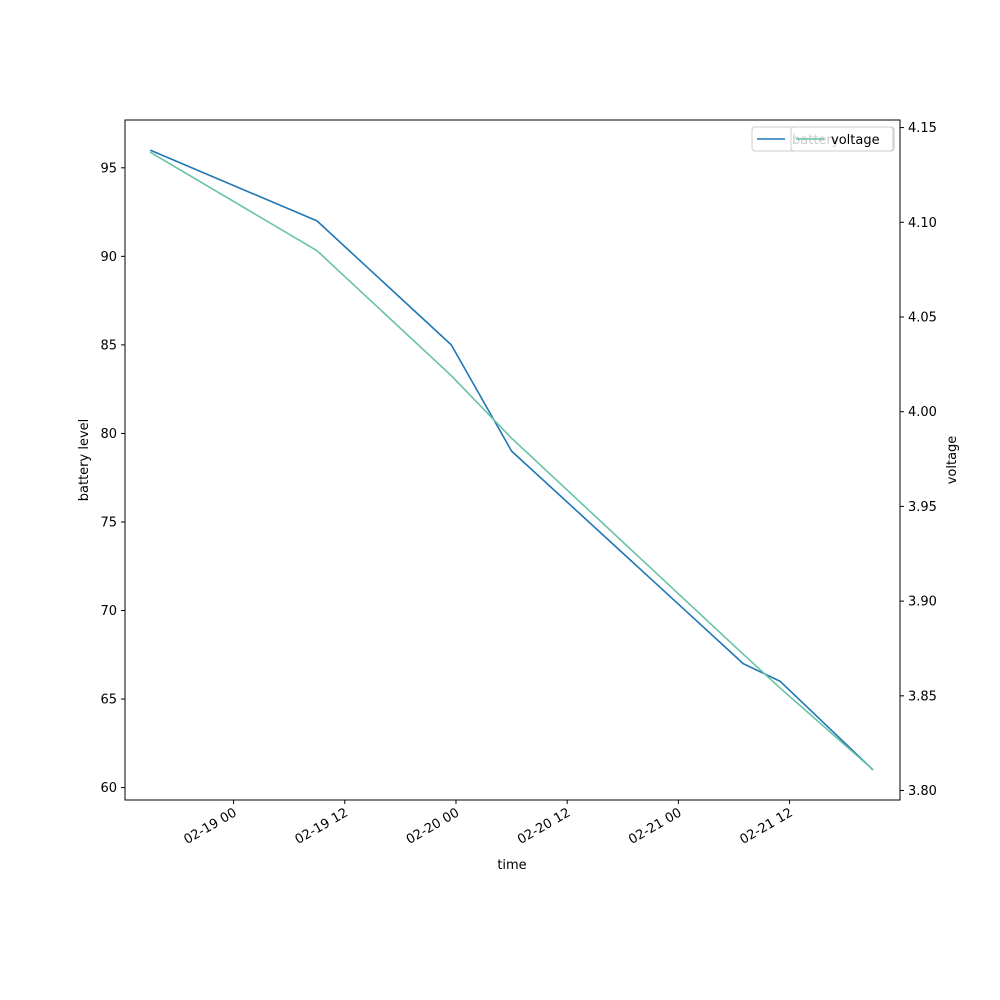 The image size is (1000, 1000). What do you see at coordinates (108, 168) in the screenshot?
I see `y-left-tick-label: 95` at bounding box center [108, 168].